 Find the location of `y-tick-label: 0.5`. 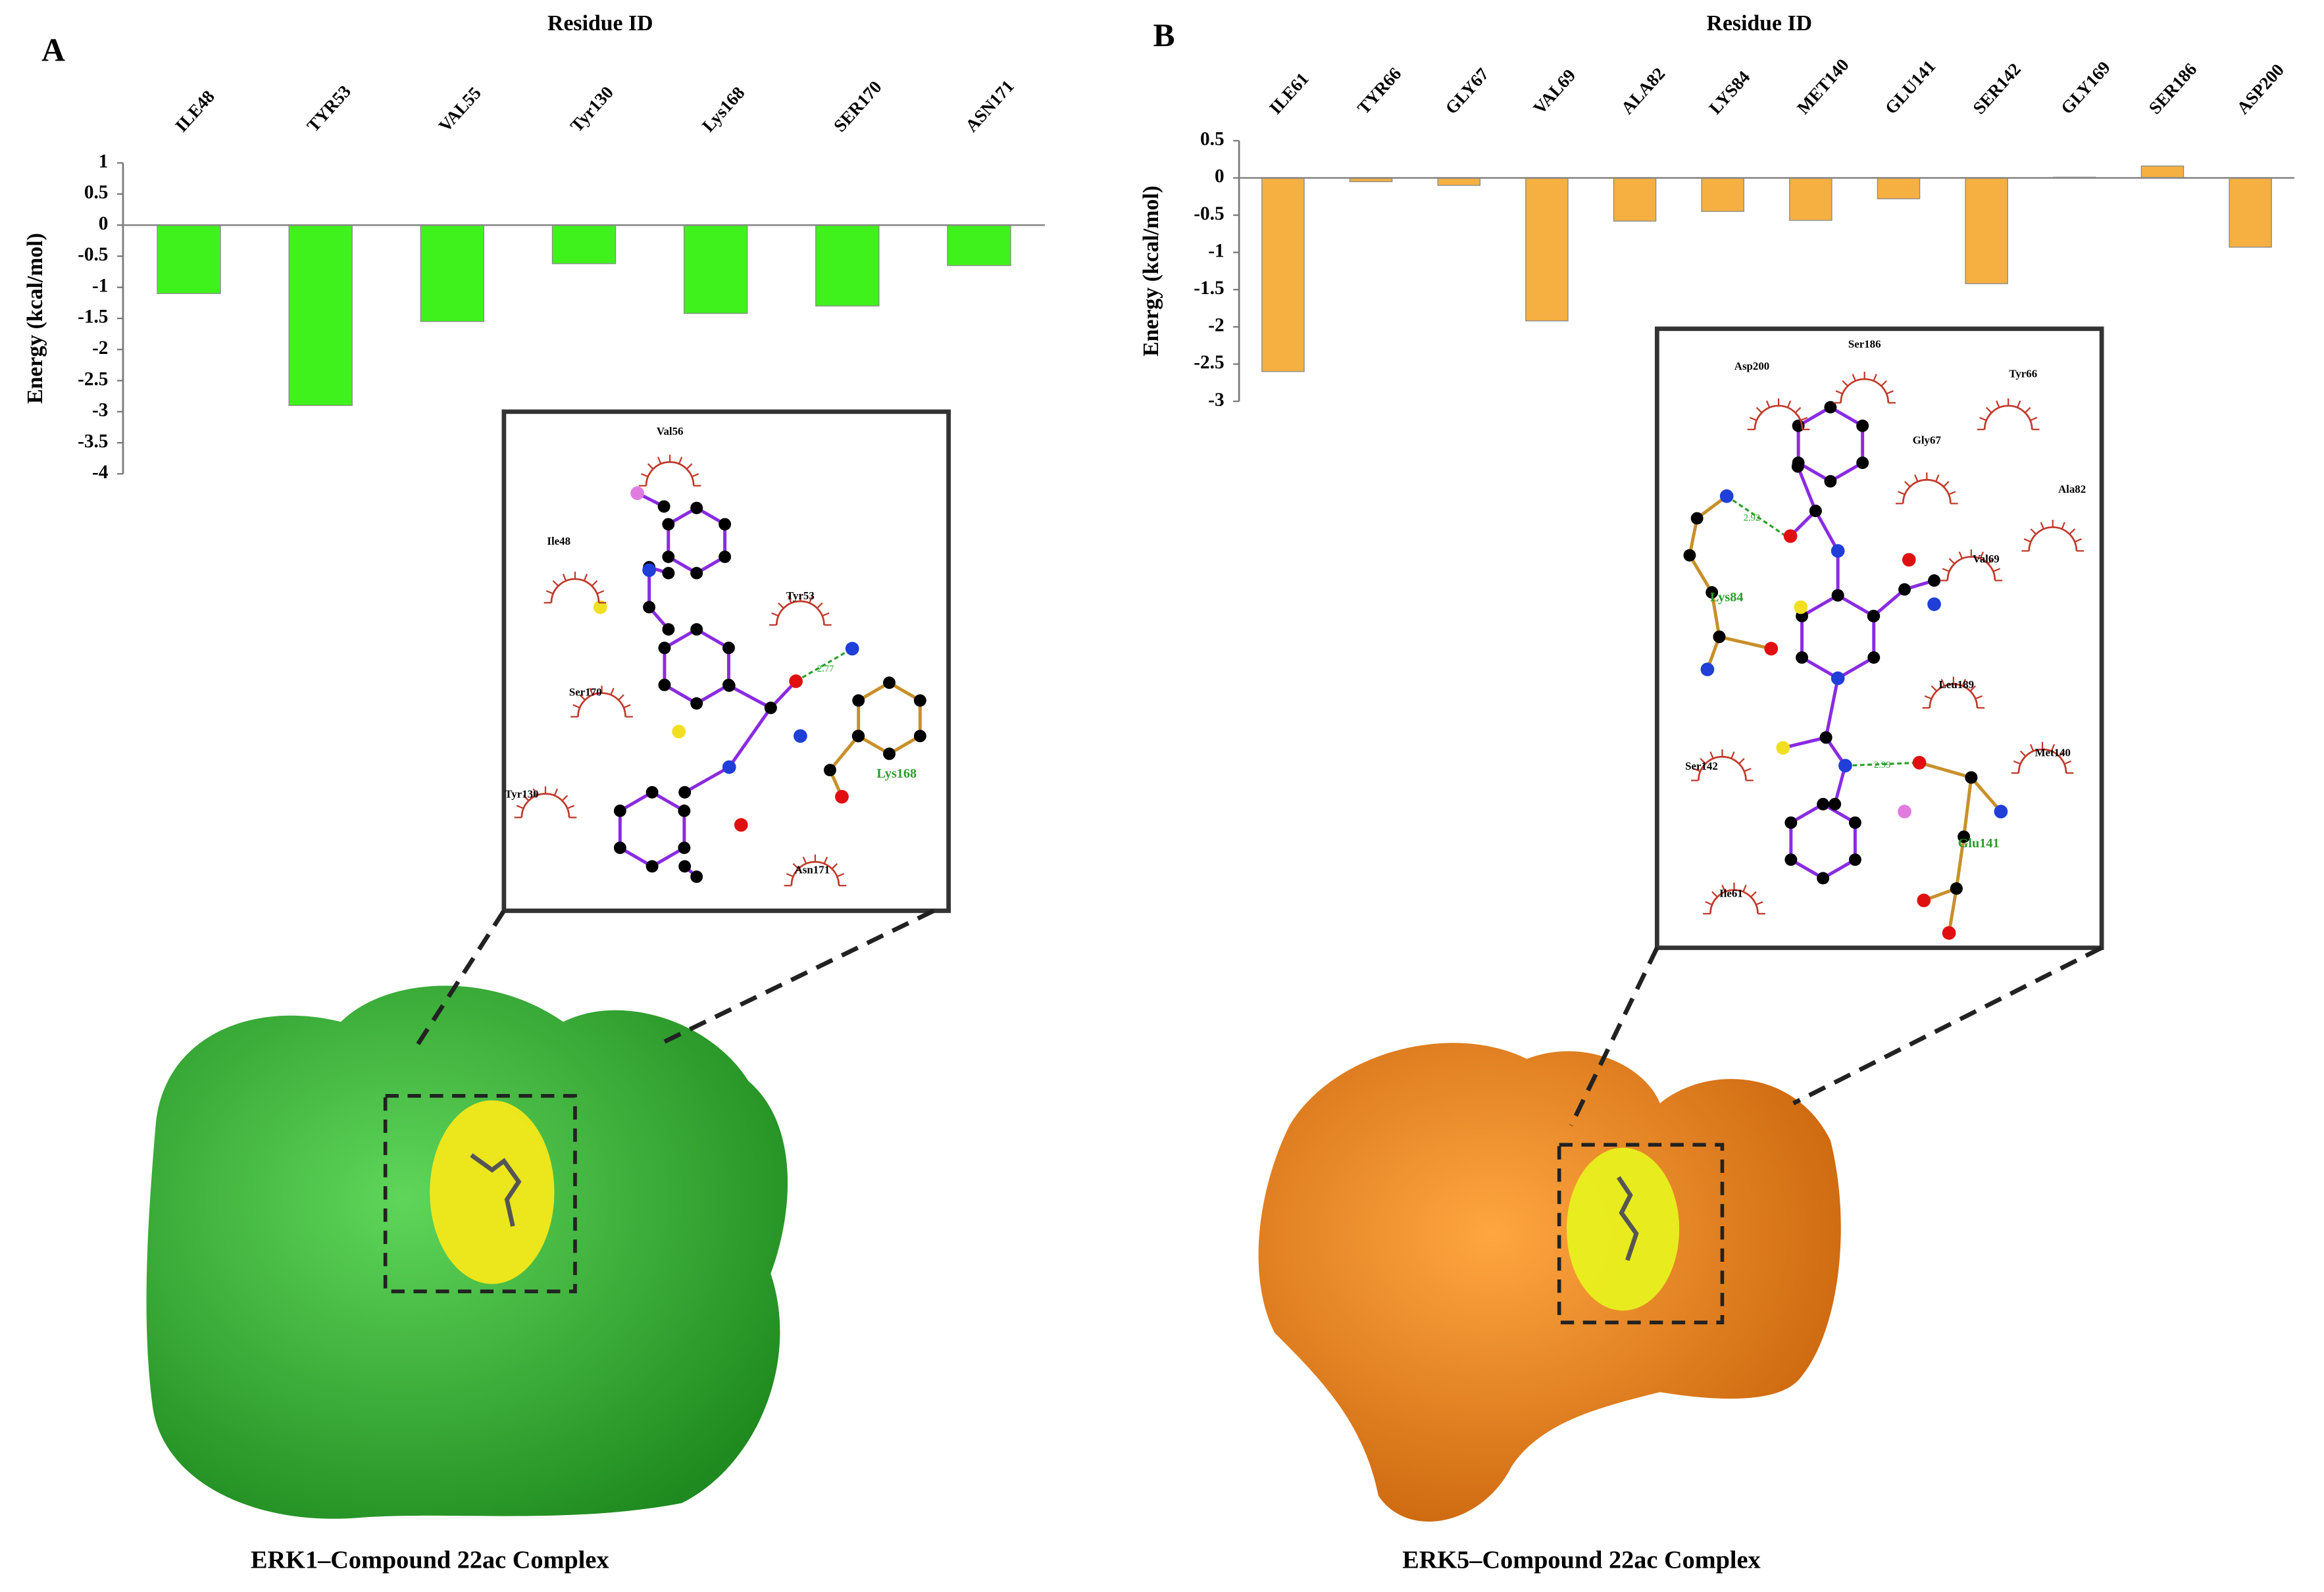

y-tick-label: 0.5 is located at coordinates (1212, 139).